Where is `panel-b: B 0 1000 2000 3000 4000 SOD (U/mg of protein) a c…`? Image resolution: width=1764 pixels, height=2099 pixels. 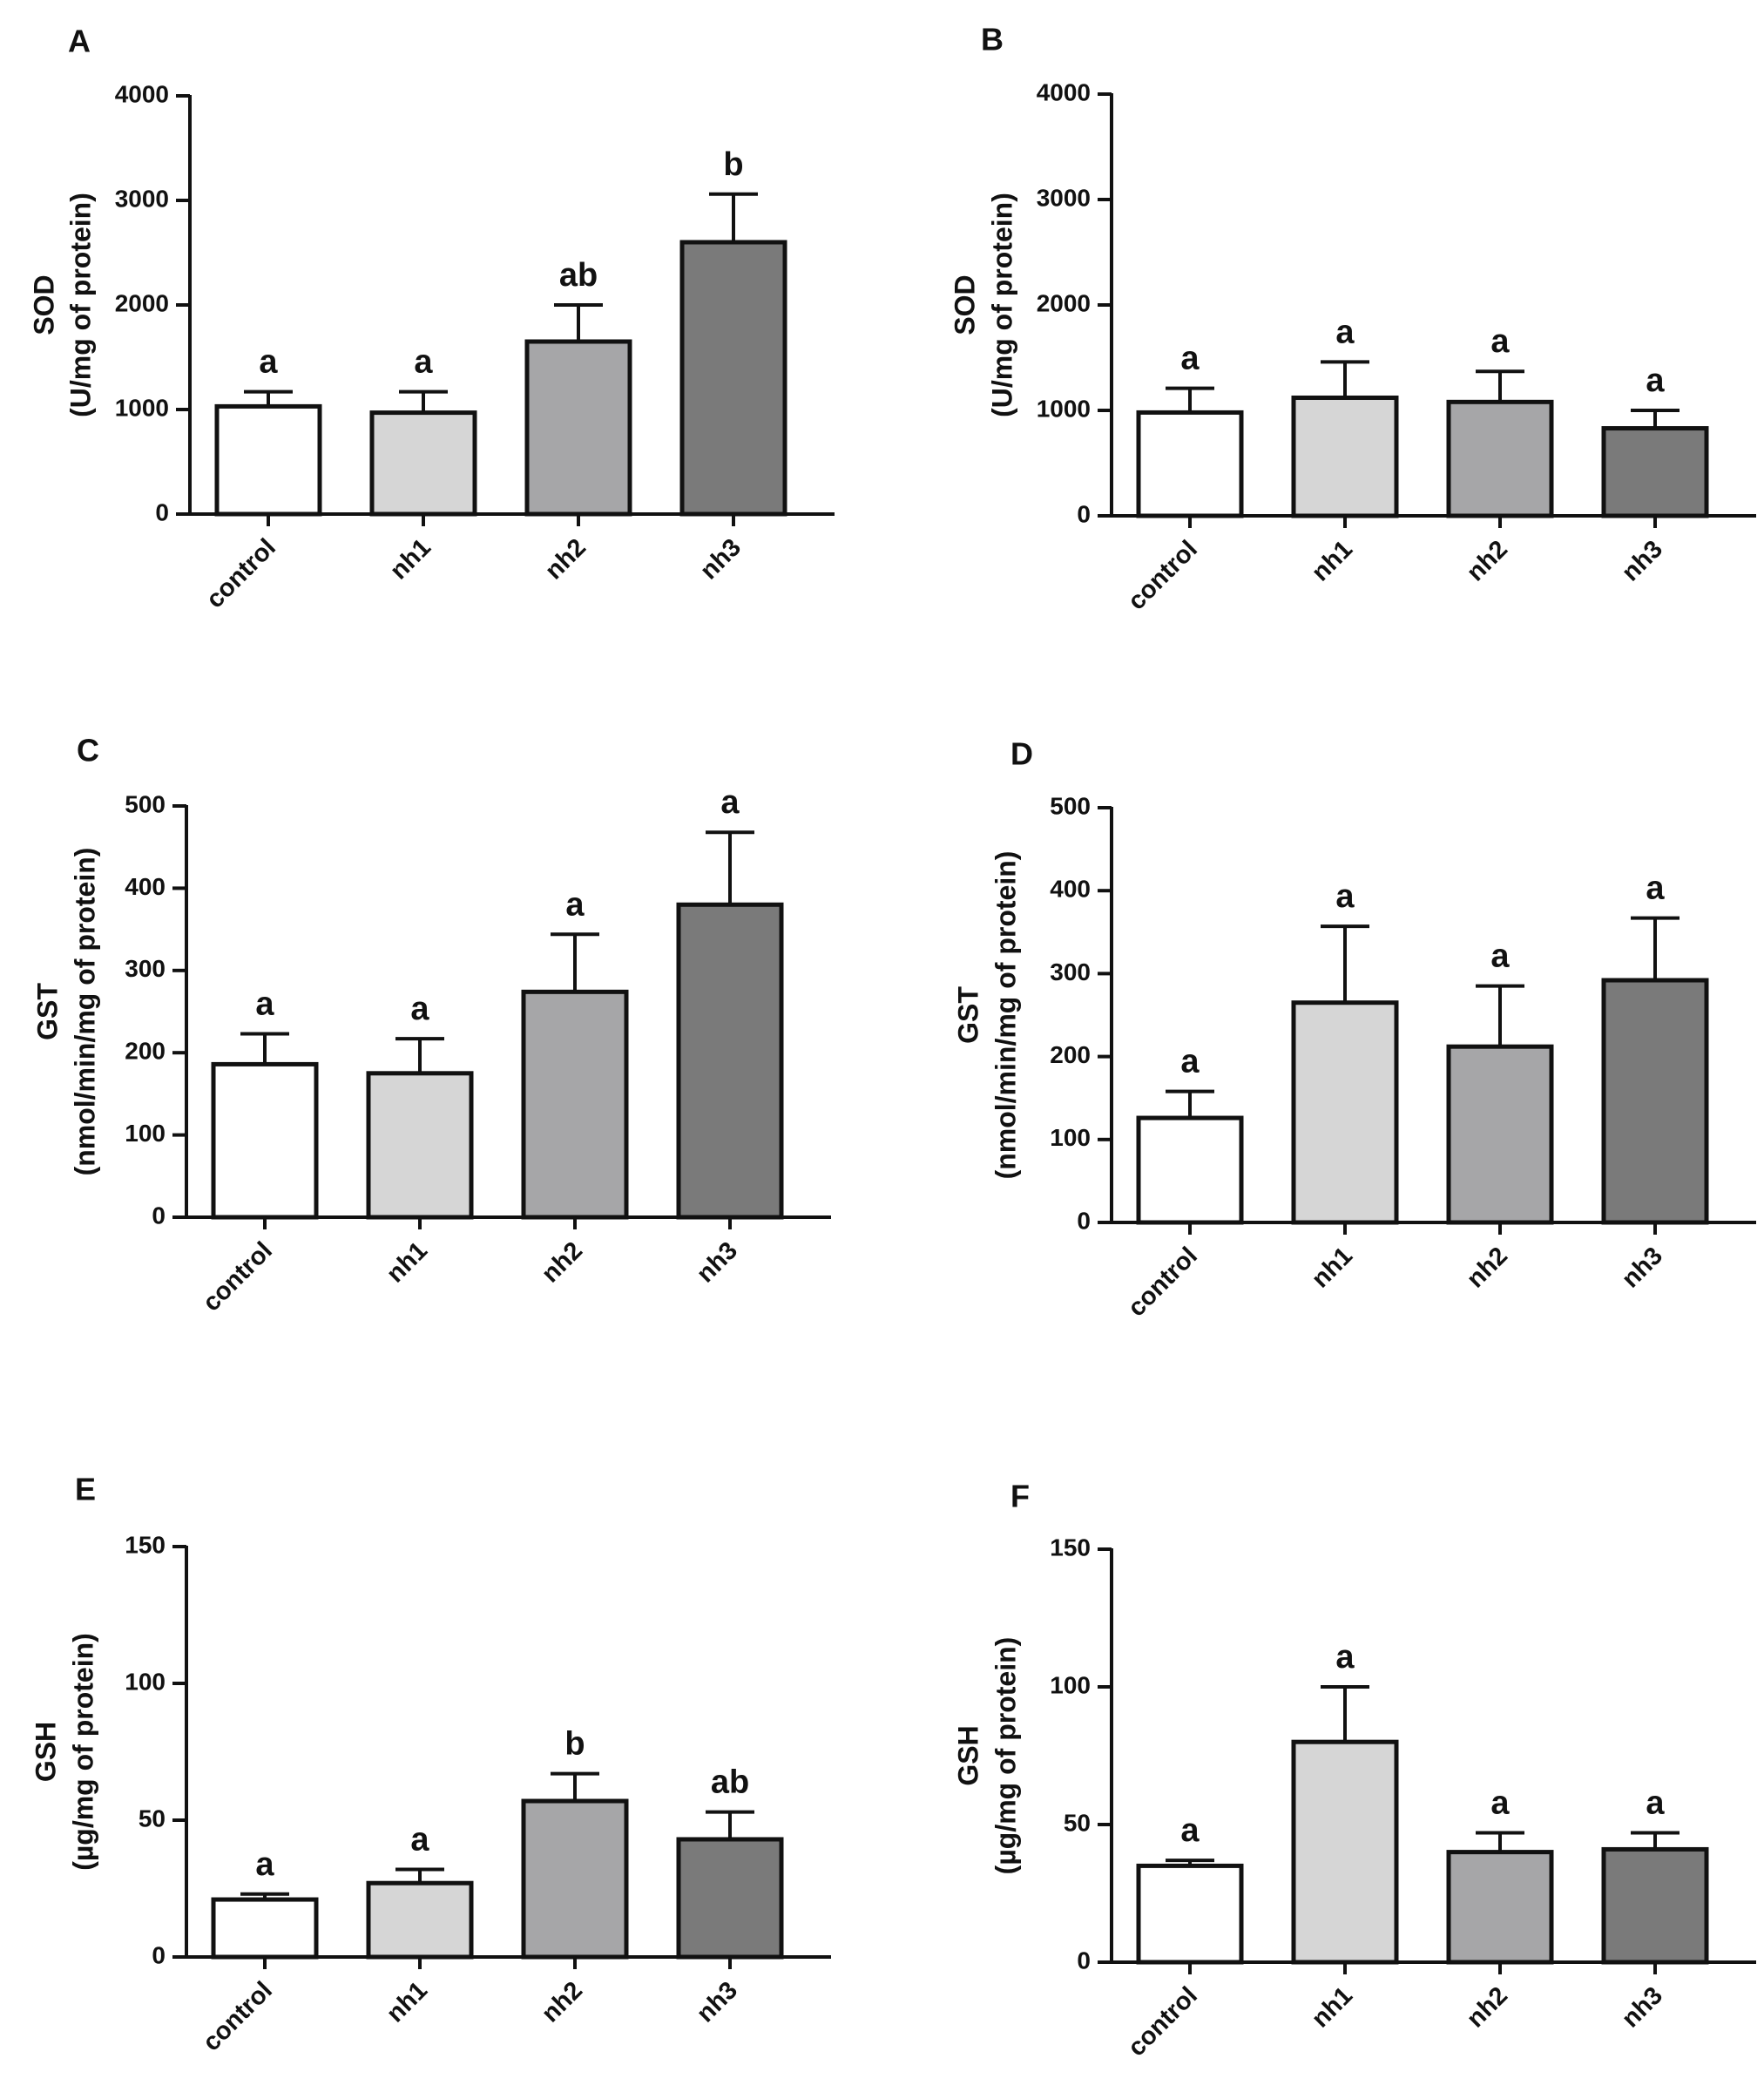
panel-b: B 0 1000 2000 3000 4000 SOD (U/mg of protein) a c… is located at coordinates (1352, 318).